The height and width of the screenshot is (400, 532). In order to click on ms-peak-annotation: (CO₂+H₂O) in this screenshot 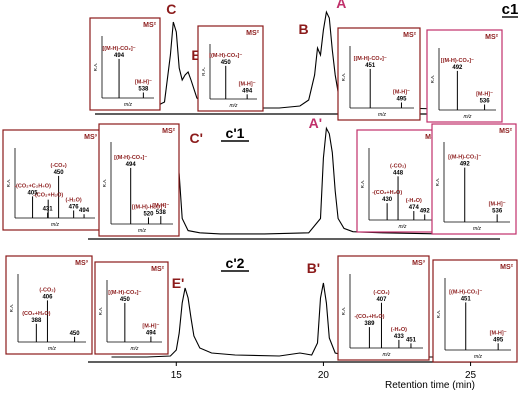, I will do `click(36, 314)`.